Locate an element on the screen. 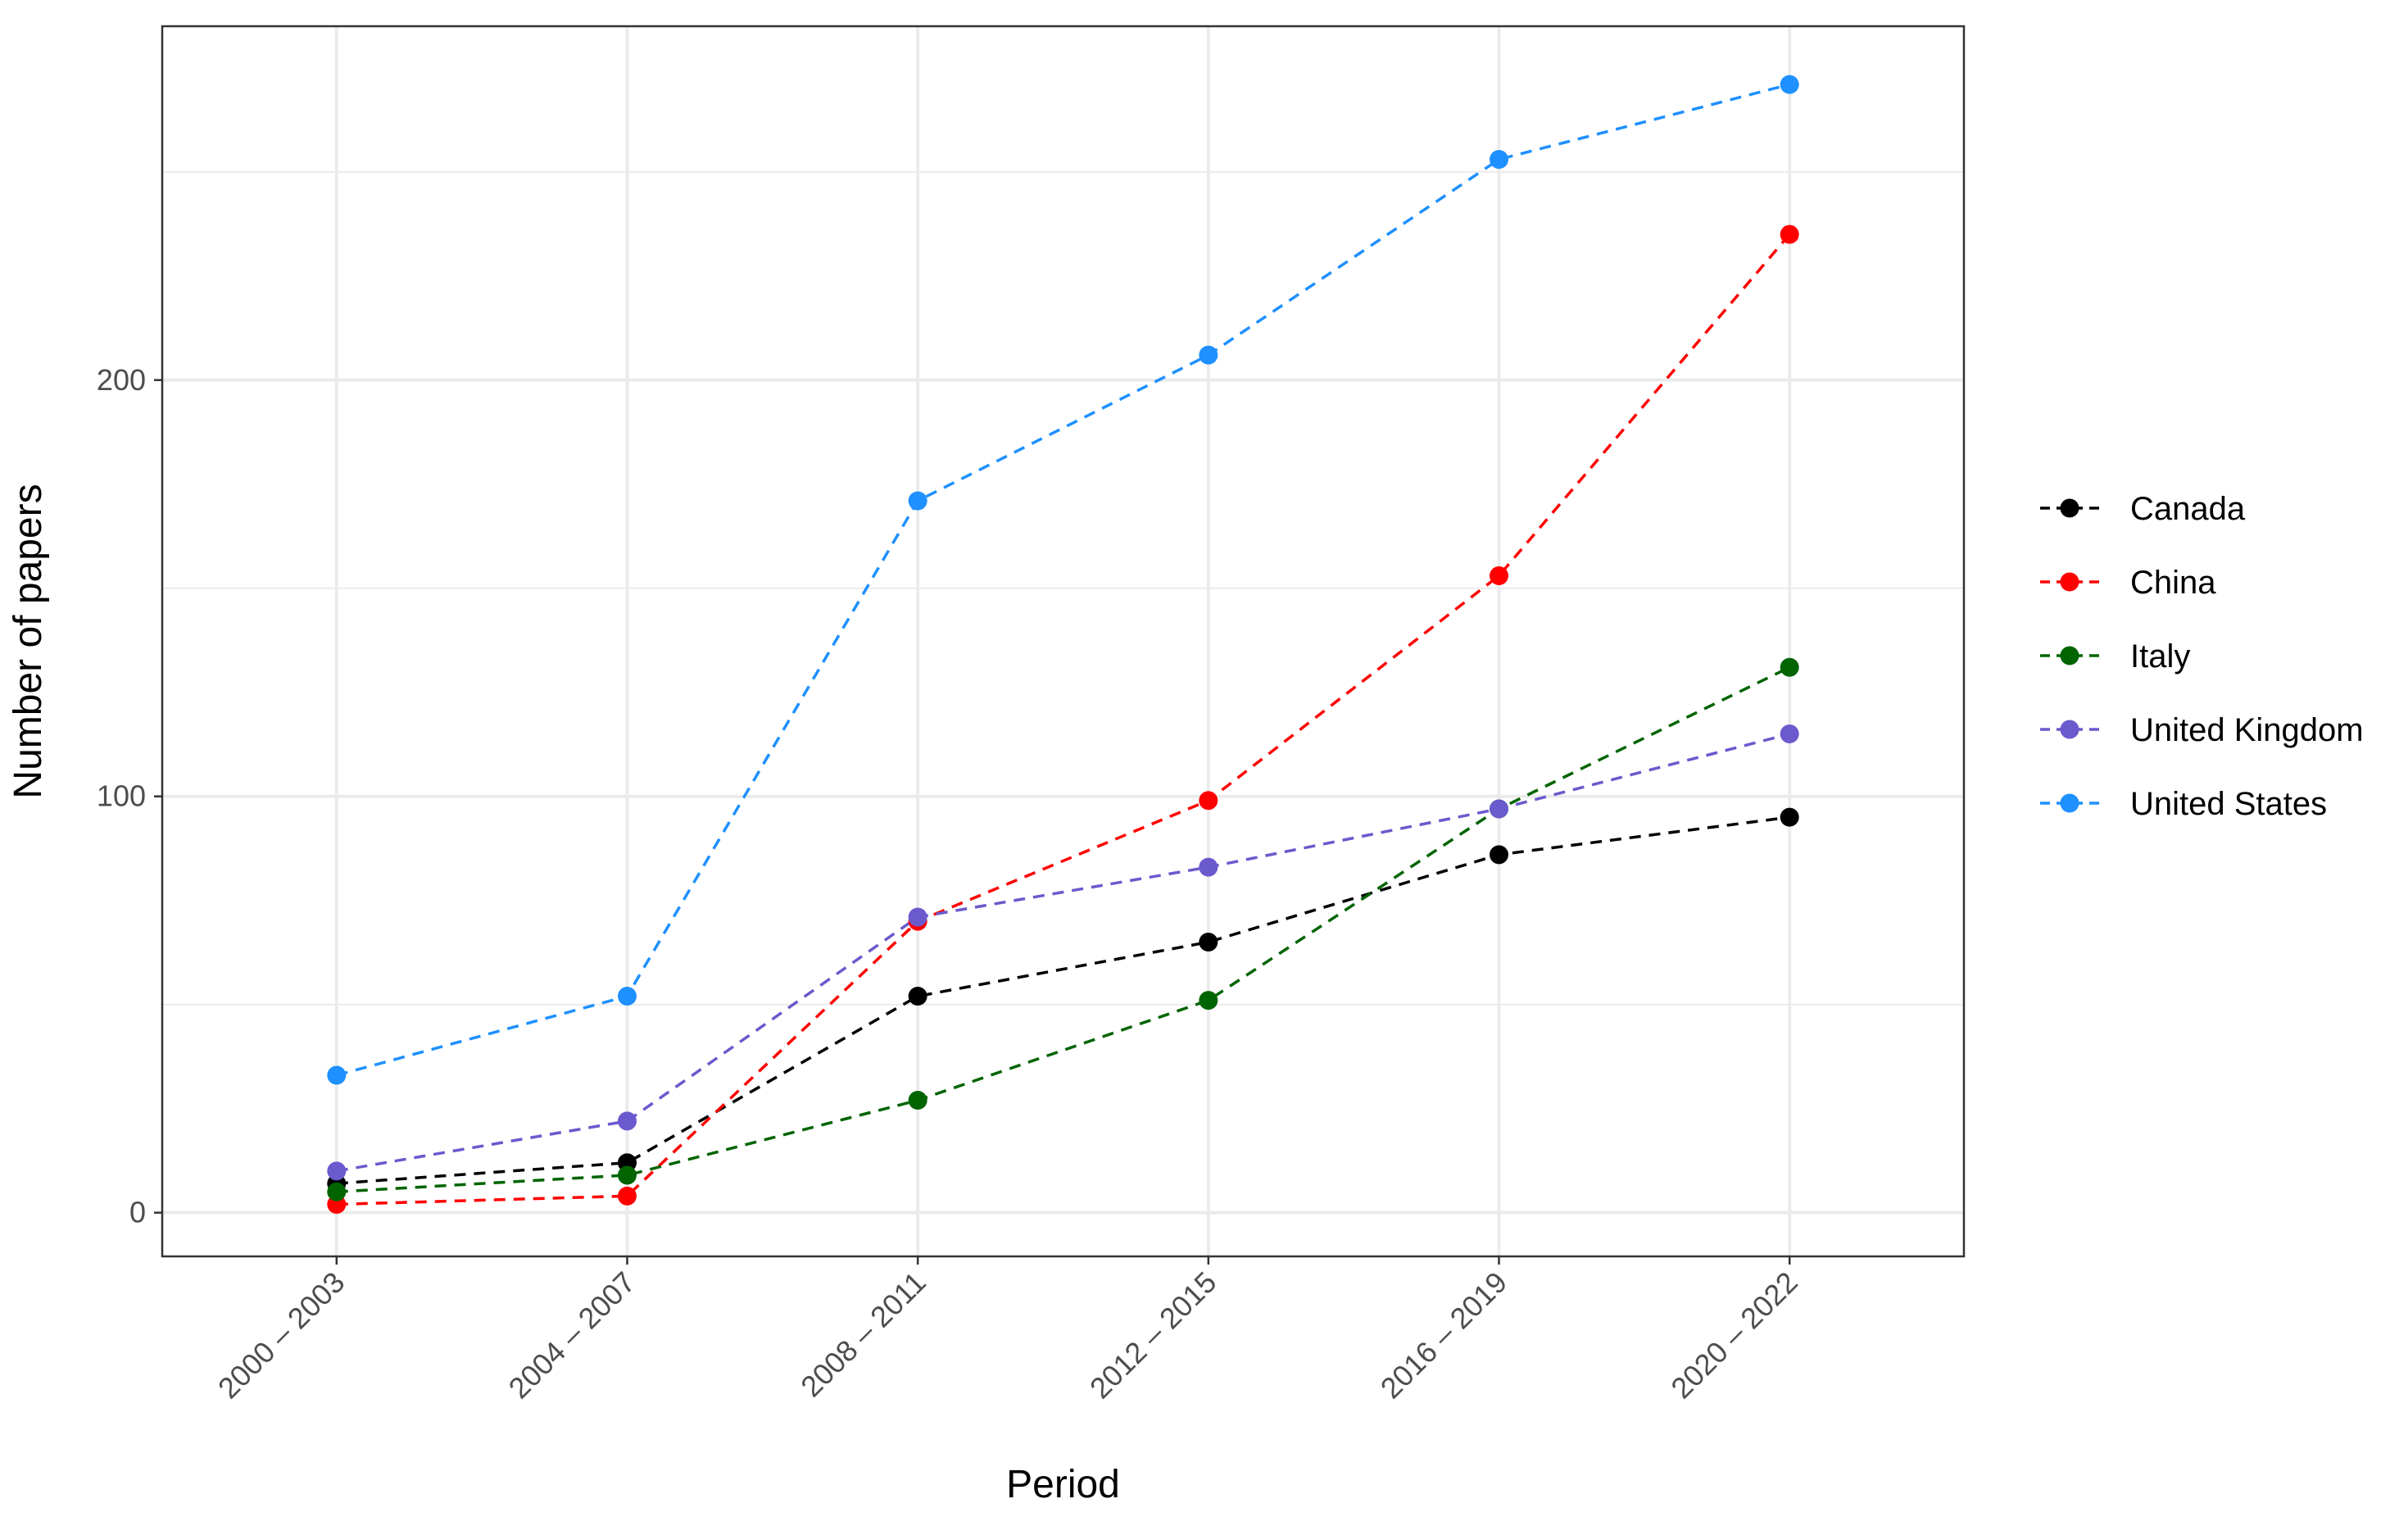  y-tick-label: 100 is located at coordinates (122, 796).